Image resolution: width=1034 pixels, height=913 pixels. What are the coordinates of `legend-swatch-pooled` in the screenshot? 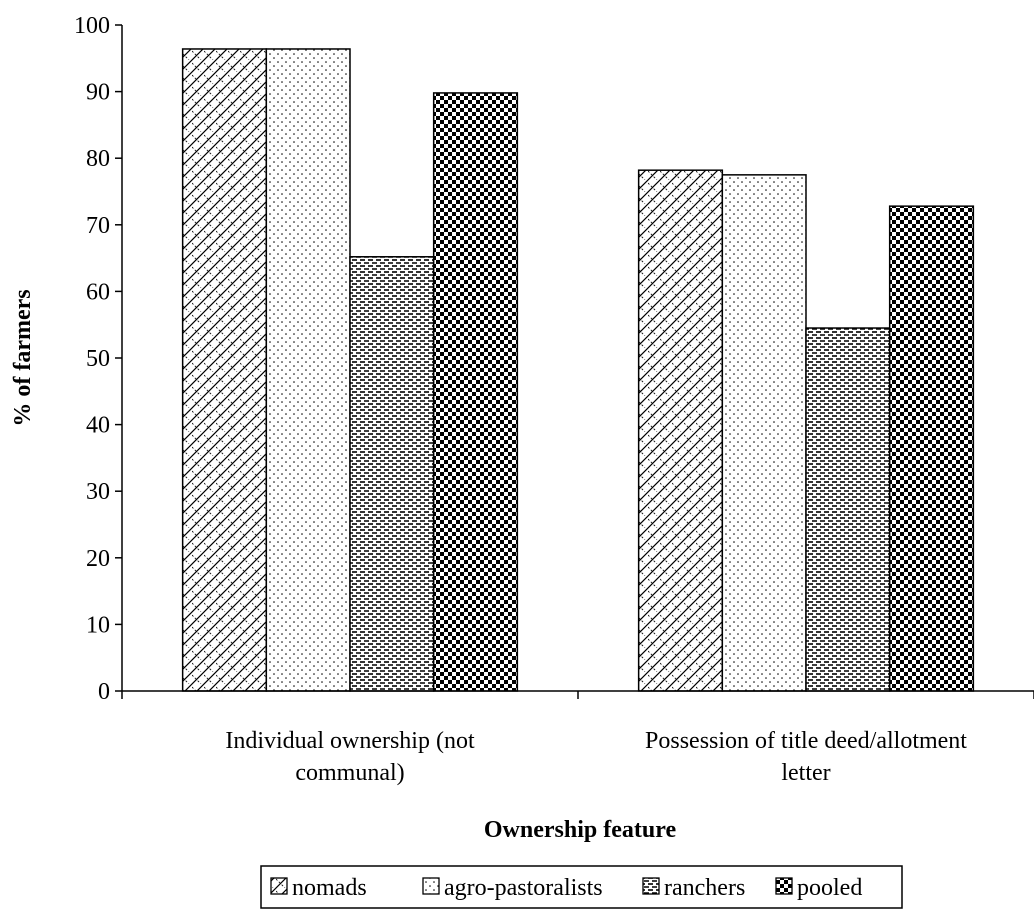 It's located at (784, 886).